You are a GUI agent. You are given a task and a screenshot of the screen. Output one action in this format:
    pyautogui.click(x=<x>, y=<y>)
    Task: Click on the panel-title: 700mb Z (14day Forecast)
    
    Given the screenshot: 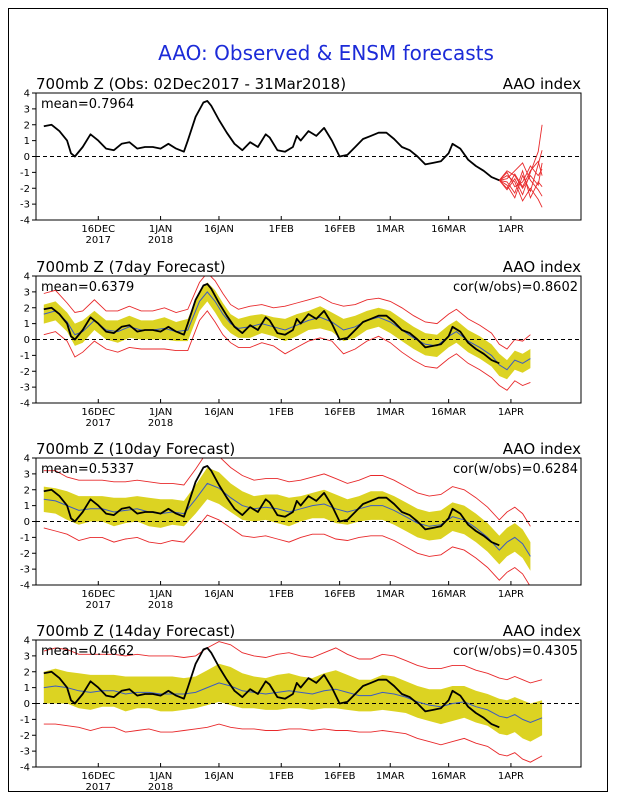 What is the action you would take?
    pyautogui.click(x=135, y=631)
    